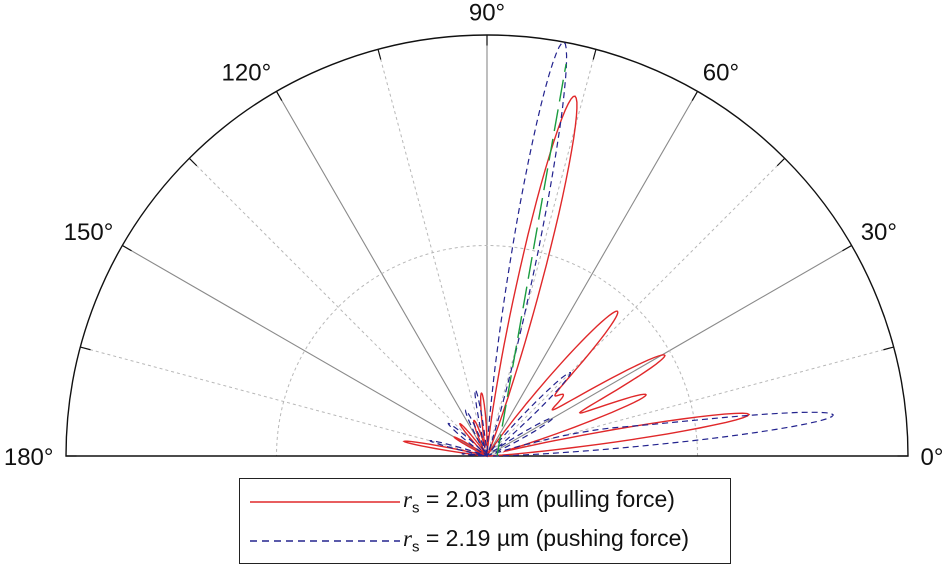 The image size is (946, 569). I want to click on angle-label: 120°, so click(247, 72).